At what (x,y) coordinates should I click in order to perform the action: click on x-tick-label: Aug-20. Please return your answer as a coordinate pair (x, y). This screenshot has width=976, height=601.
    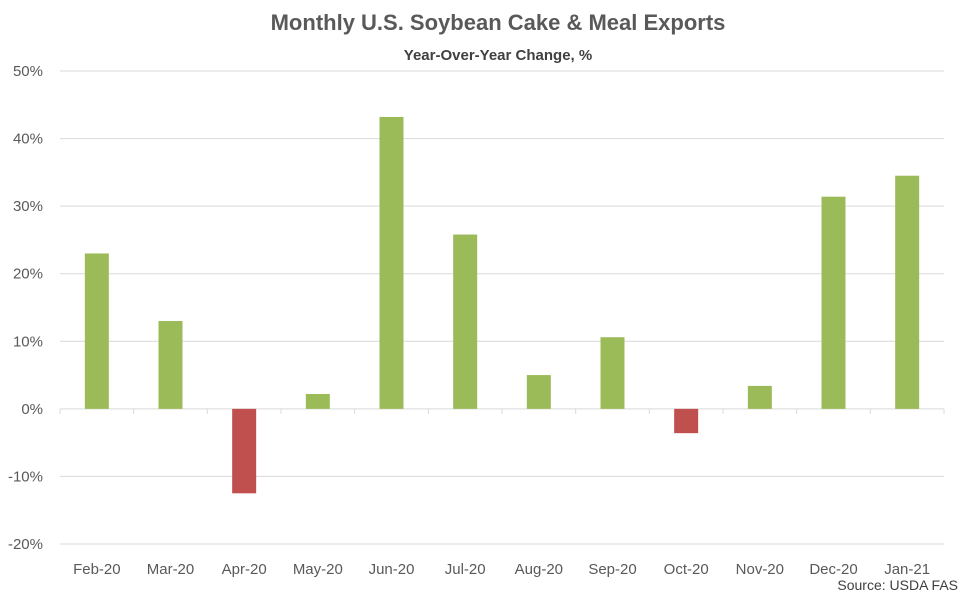
    Looking at the image, I should click on (539, 569).